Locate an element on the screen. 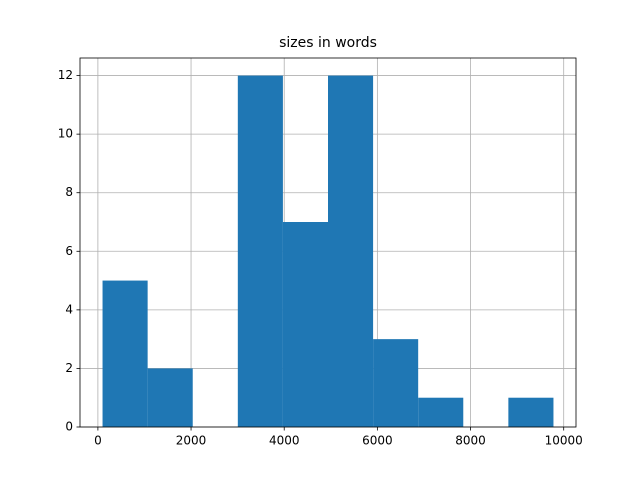 The width and height of the screenshot is (640, 480). x-tick-label: 0 is located at coordinates (98, 441).